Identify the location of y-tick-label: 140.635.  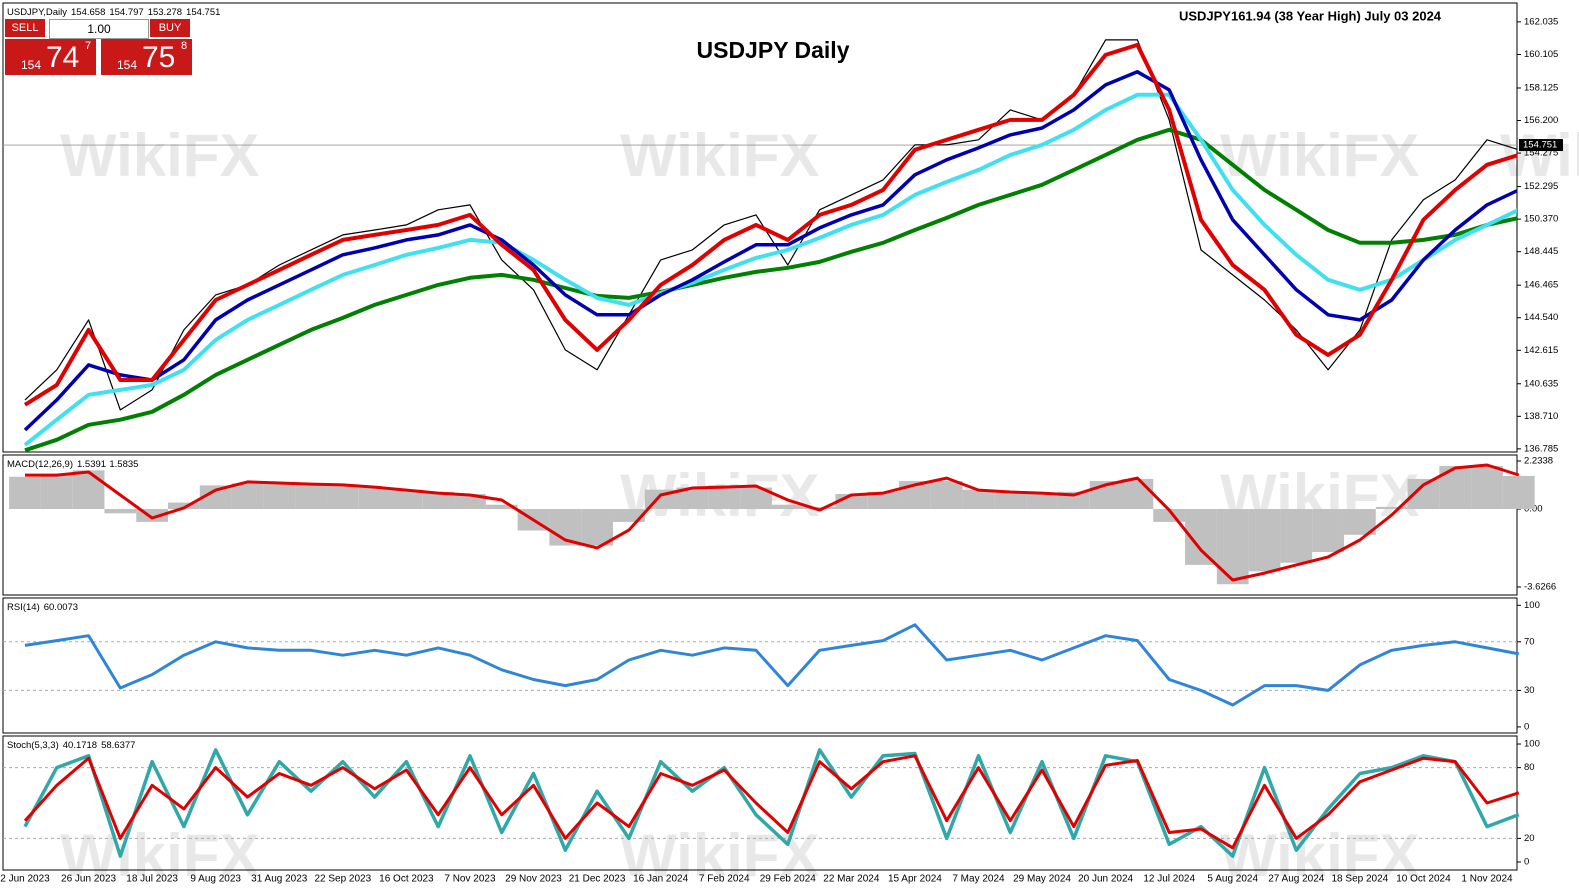
(1541, 383).